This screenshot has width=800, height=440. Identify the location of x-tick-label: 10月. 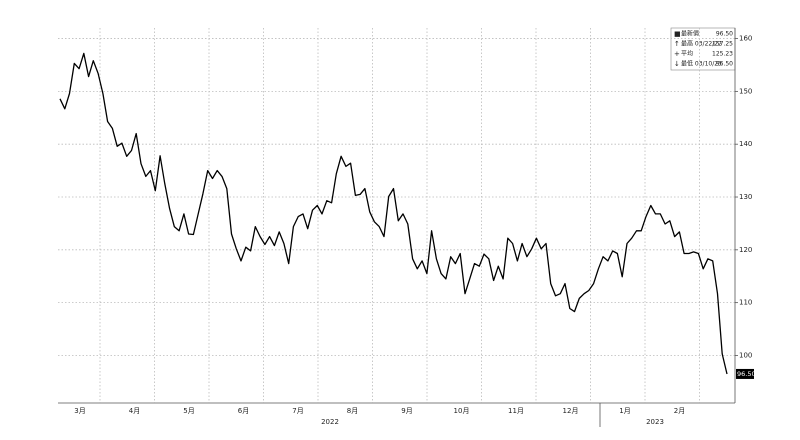
(462, 411).